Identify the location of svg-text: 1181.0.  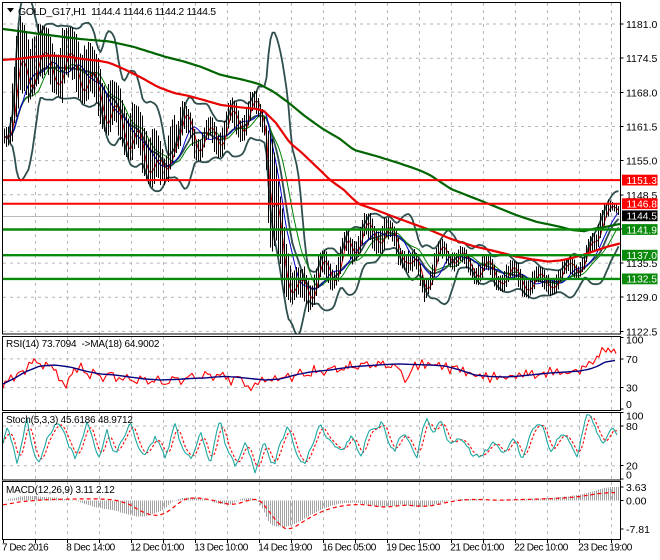
(641, 25).